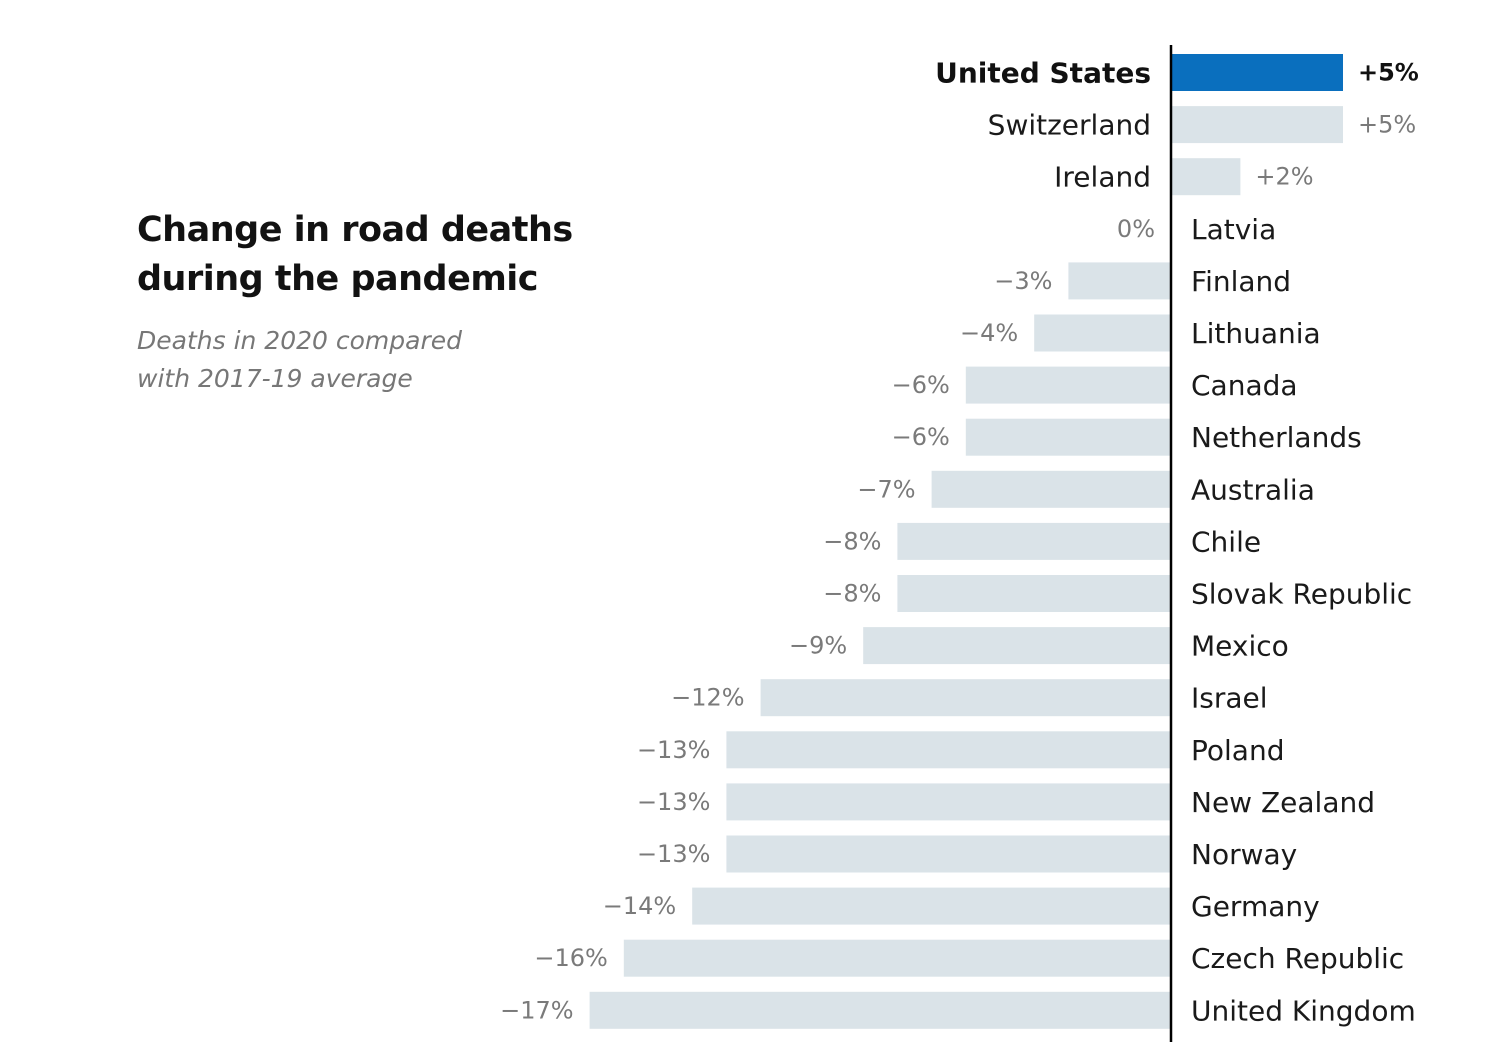 The image size is (1508, 1042). I want to click on value-label-latvia: 0%, so click(1136, 229).